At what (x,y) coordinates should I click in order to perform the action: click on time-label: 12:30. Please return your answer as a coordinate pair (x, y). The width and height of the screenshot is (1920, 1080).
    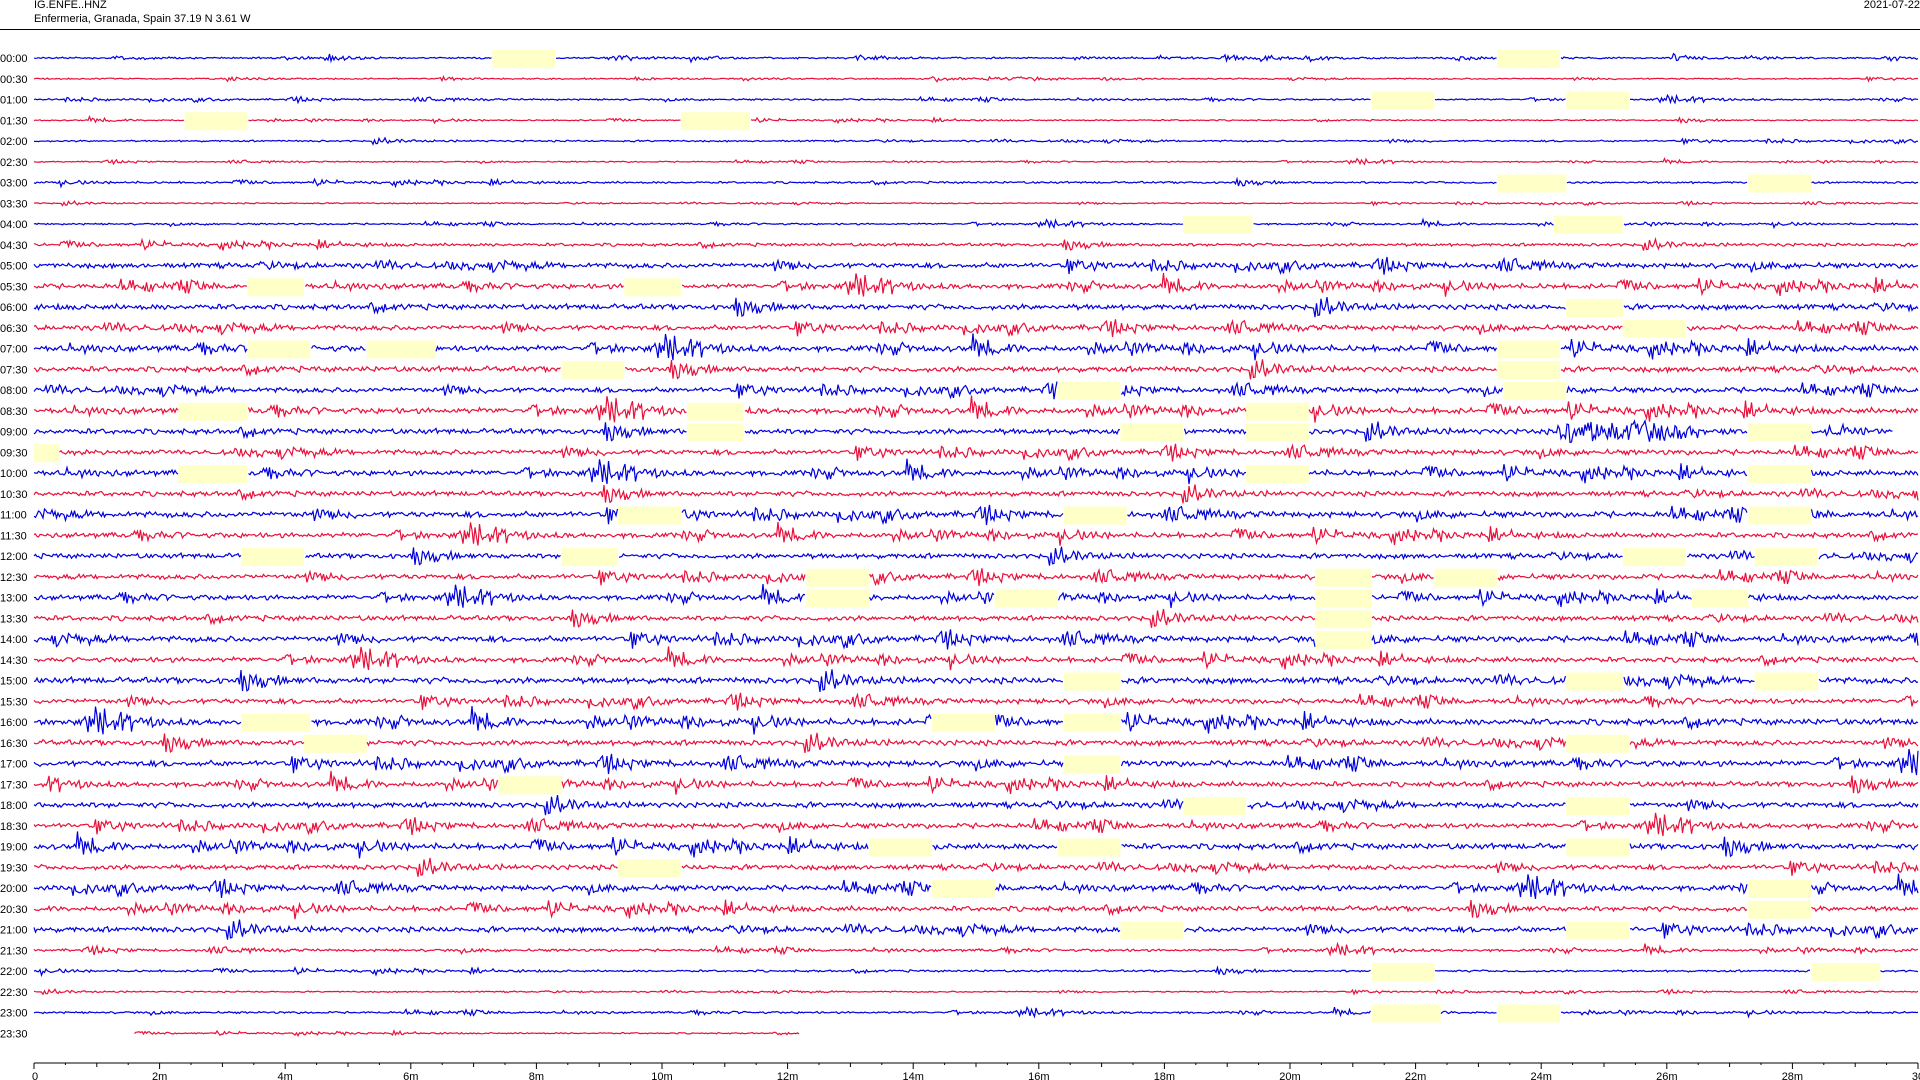
    Looking at the image, I should click on (14, 578).